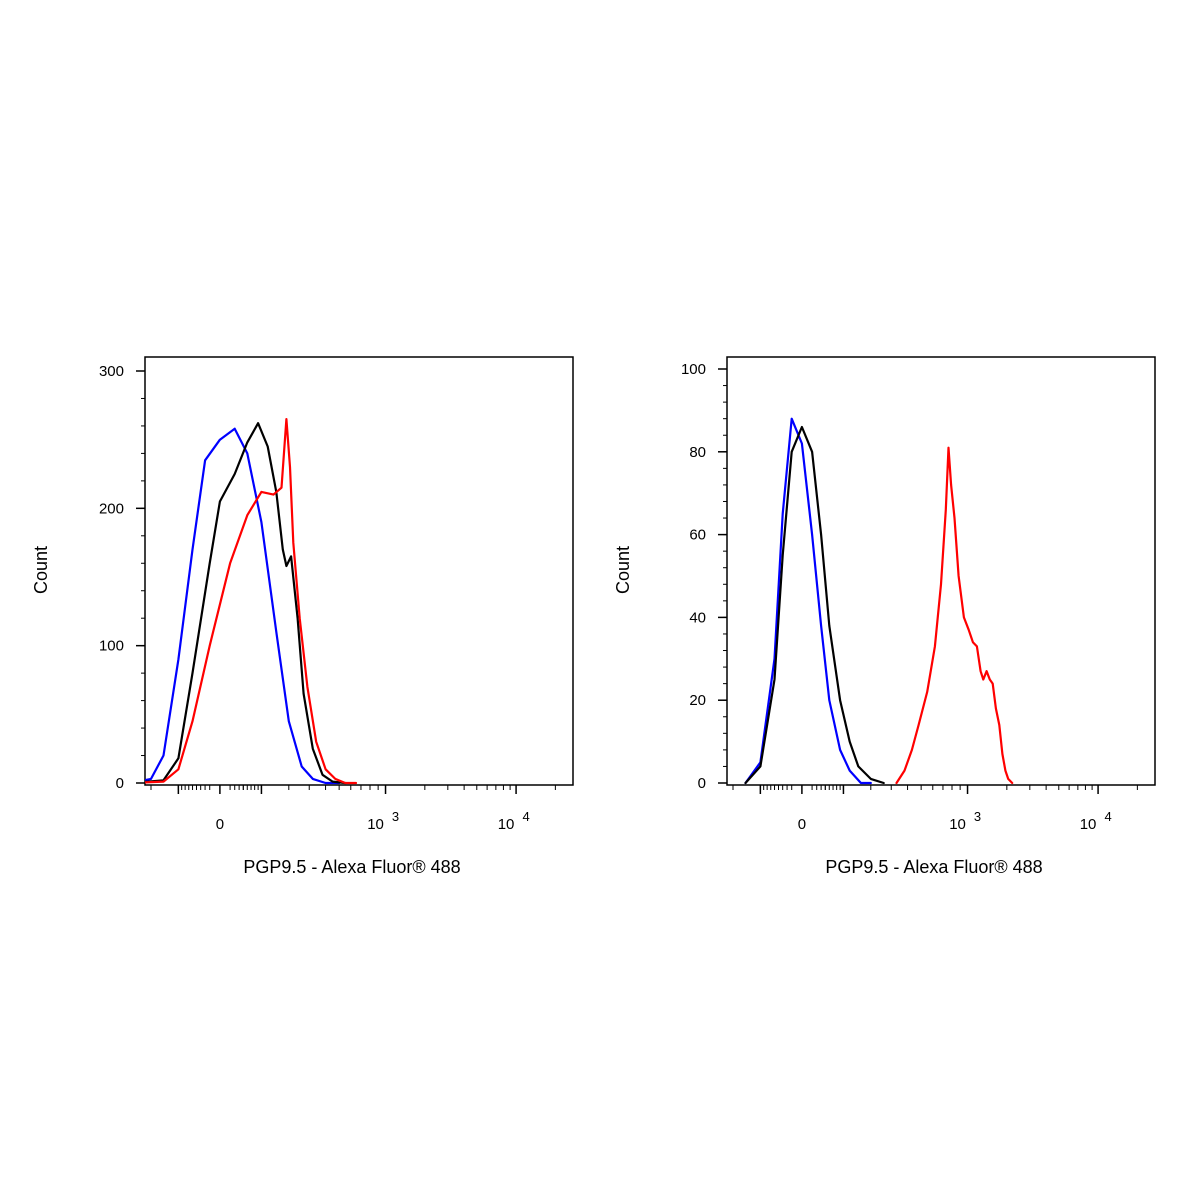 The image size is (1200, 1200). What do you see at coordinates (697, 700) in the screenshot?
I see `y-tick-label: 20` at bounding box center [697, 700].